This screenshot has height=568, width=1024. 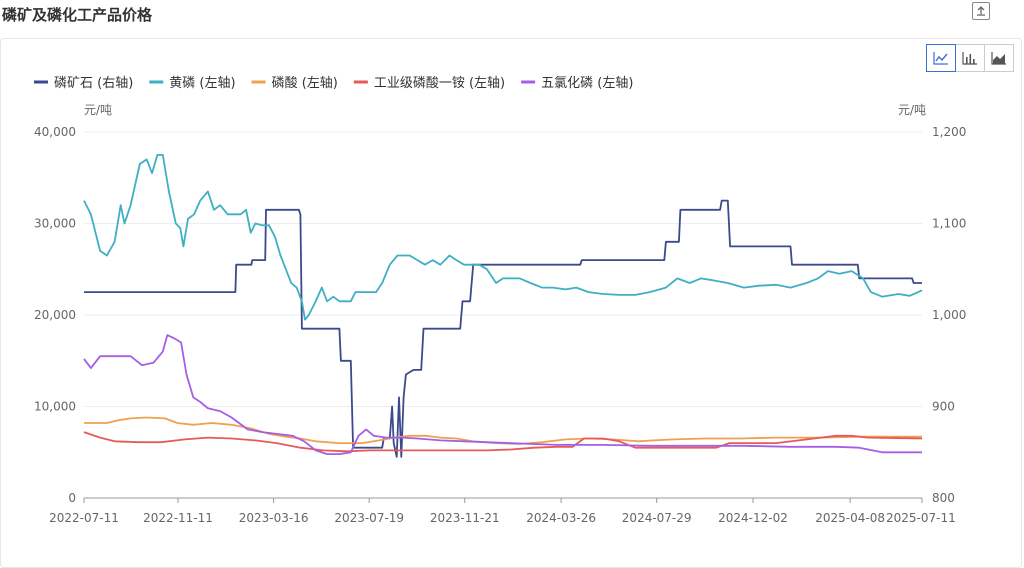 I want to click on area-chart-icon, so click(x=998, y=58).